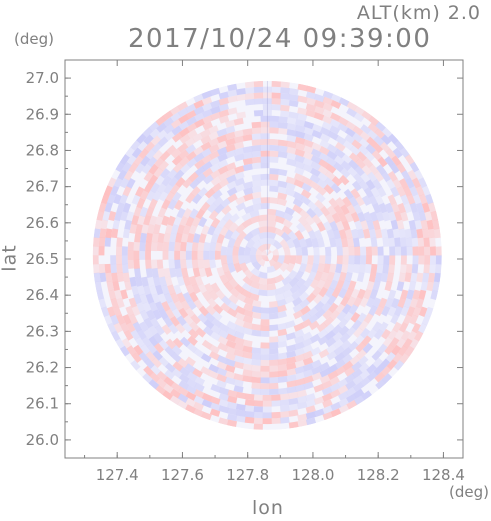 The image size is (491, 521). Describe the element at coordinates (42, 404) in the screenshot. I see `y-tick-label: 26.1` at that location.